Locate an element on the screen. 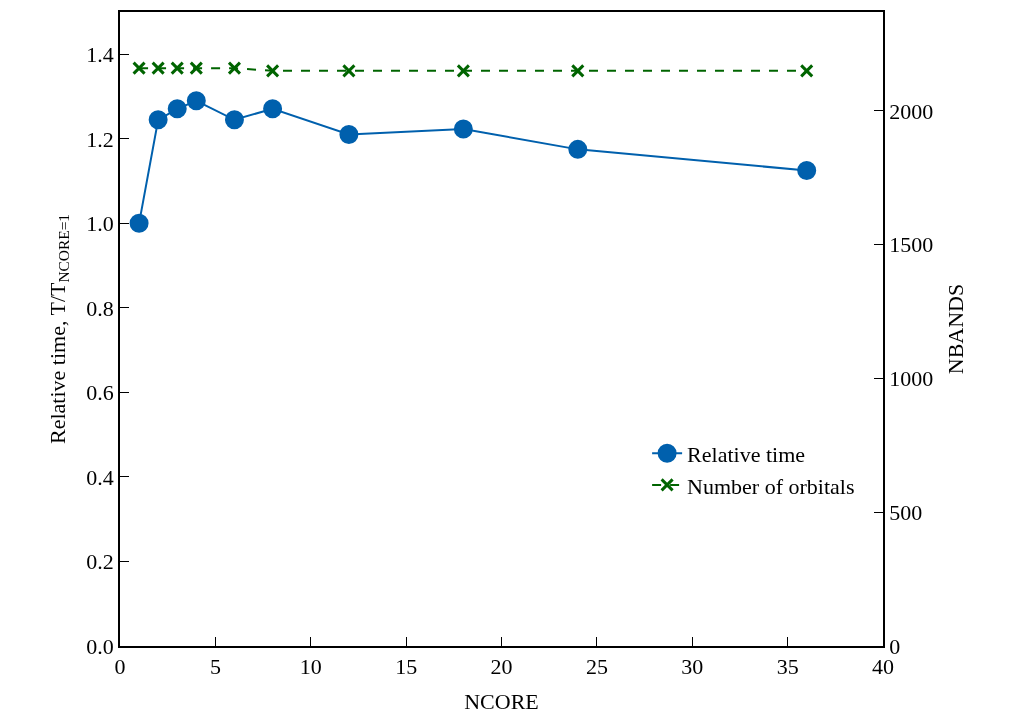  y2-axis-title: NBANDS is located at coordinates (955, 329).